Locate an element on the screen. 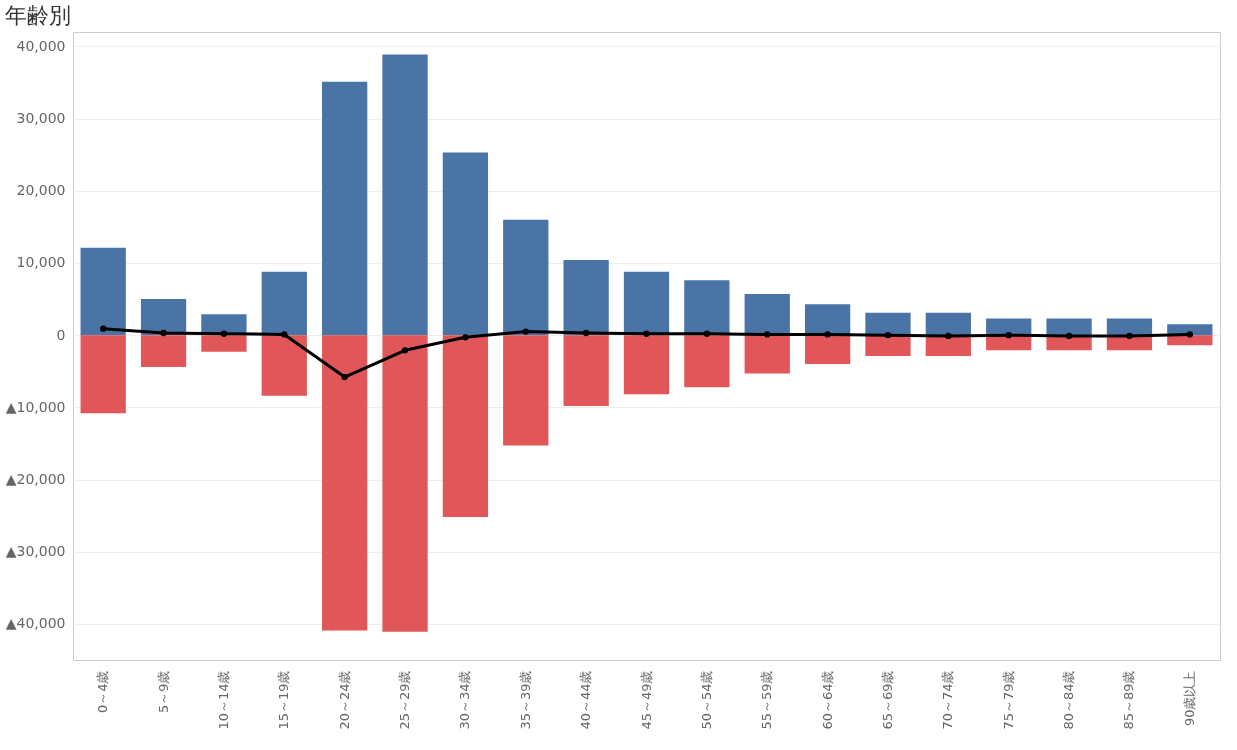 The image size is (1237, 750). y-tick-label: ▲10,000 is located at coordinates (35, 406).